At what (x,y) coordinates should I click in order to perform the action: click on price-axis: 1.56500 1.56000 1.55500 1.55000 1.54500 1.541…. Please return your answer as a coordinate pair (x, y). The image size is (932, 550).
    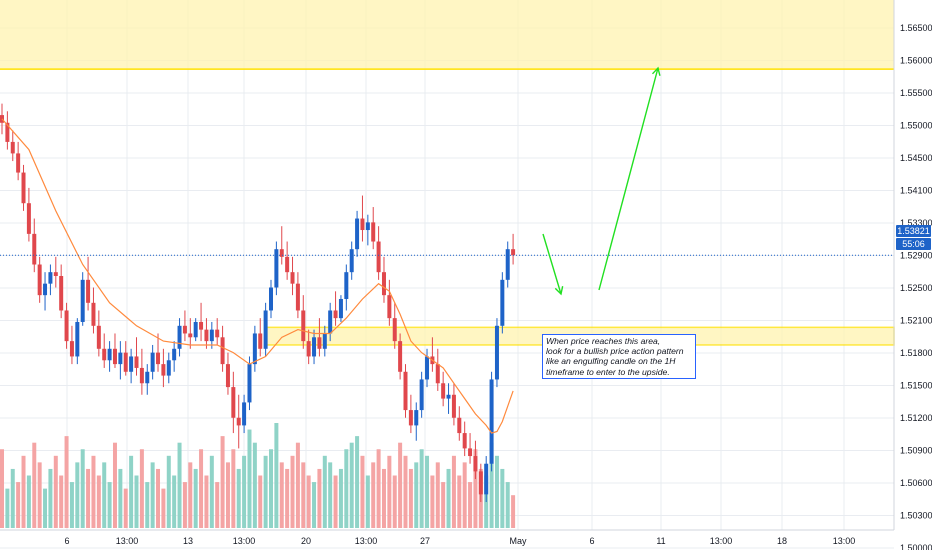
    Looking at the image, I should click on (912, 275).